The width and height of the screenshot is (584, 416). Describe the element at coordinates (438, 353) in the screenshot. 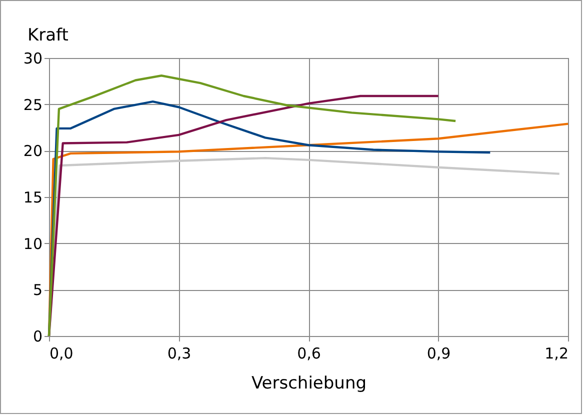

I see `x-tick-label: 0,9` at that location.